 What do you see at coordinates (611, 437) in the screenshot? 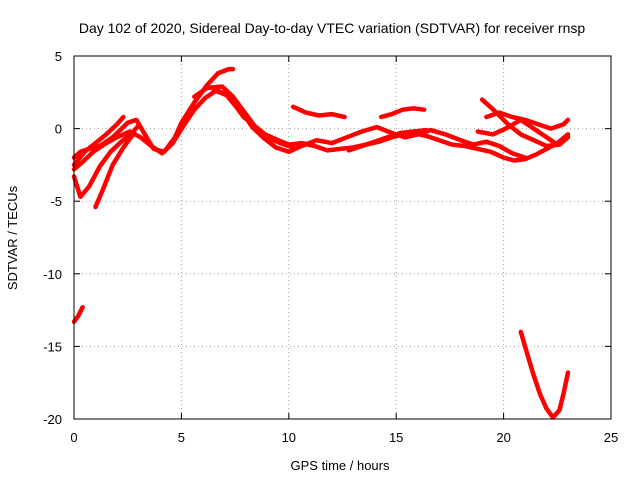
I see `x-tick-label: 25` at bounding box center [611, 437].